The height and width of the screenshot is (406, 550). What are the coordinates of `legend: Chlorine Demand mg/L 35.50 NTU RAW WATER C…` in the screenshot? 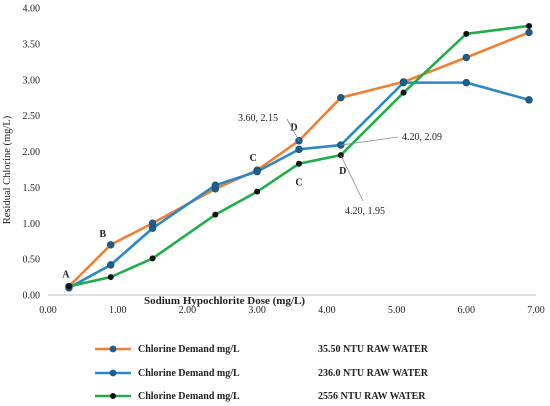 It's located at (262, 373).